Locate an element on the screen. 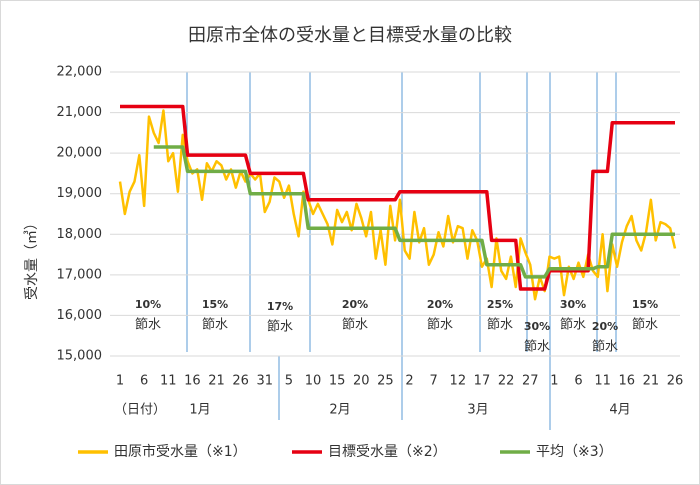 The width and height of the screenshot is (700, 485). x-tick-label: 20 is located at coordinates (361, 381).